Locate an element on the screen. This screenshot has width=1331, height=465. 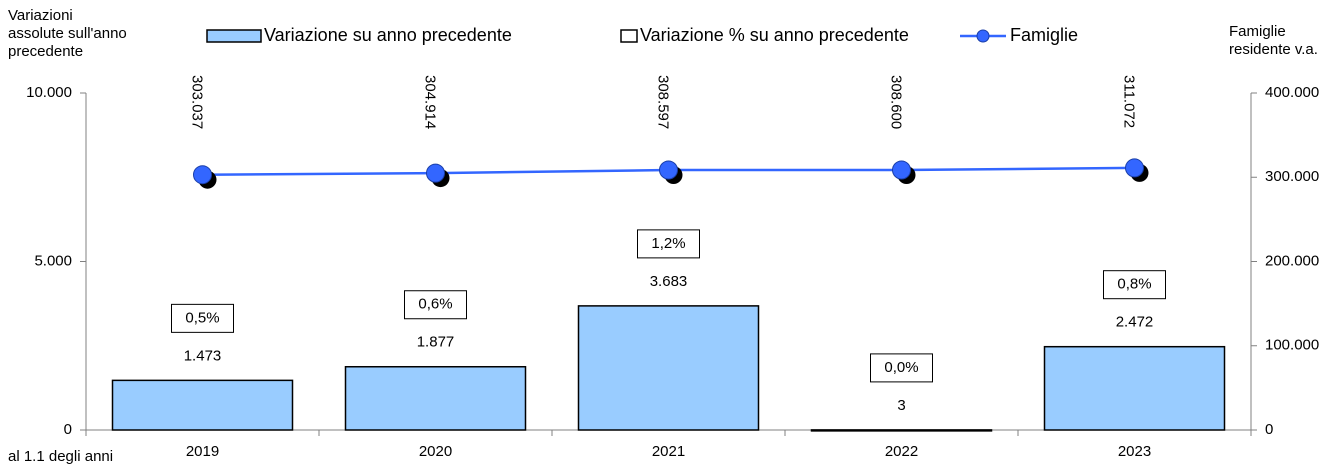
y-tick-label: 0 is located at coordinates (68, 429).